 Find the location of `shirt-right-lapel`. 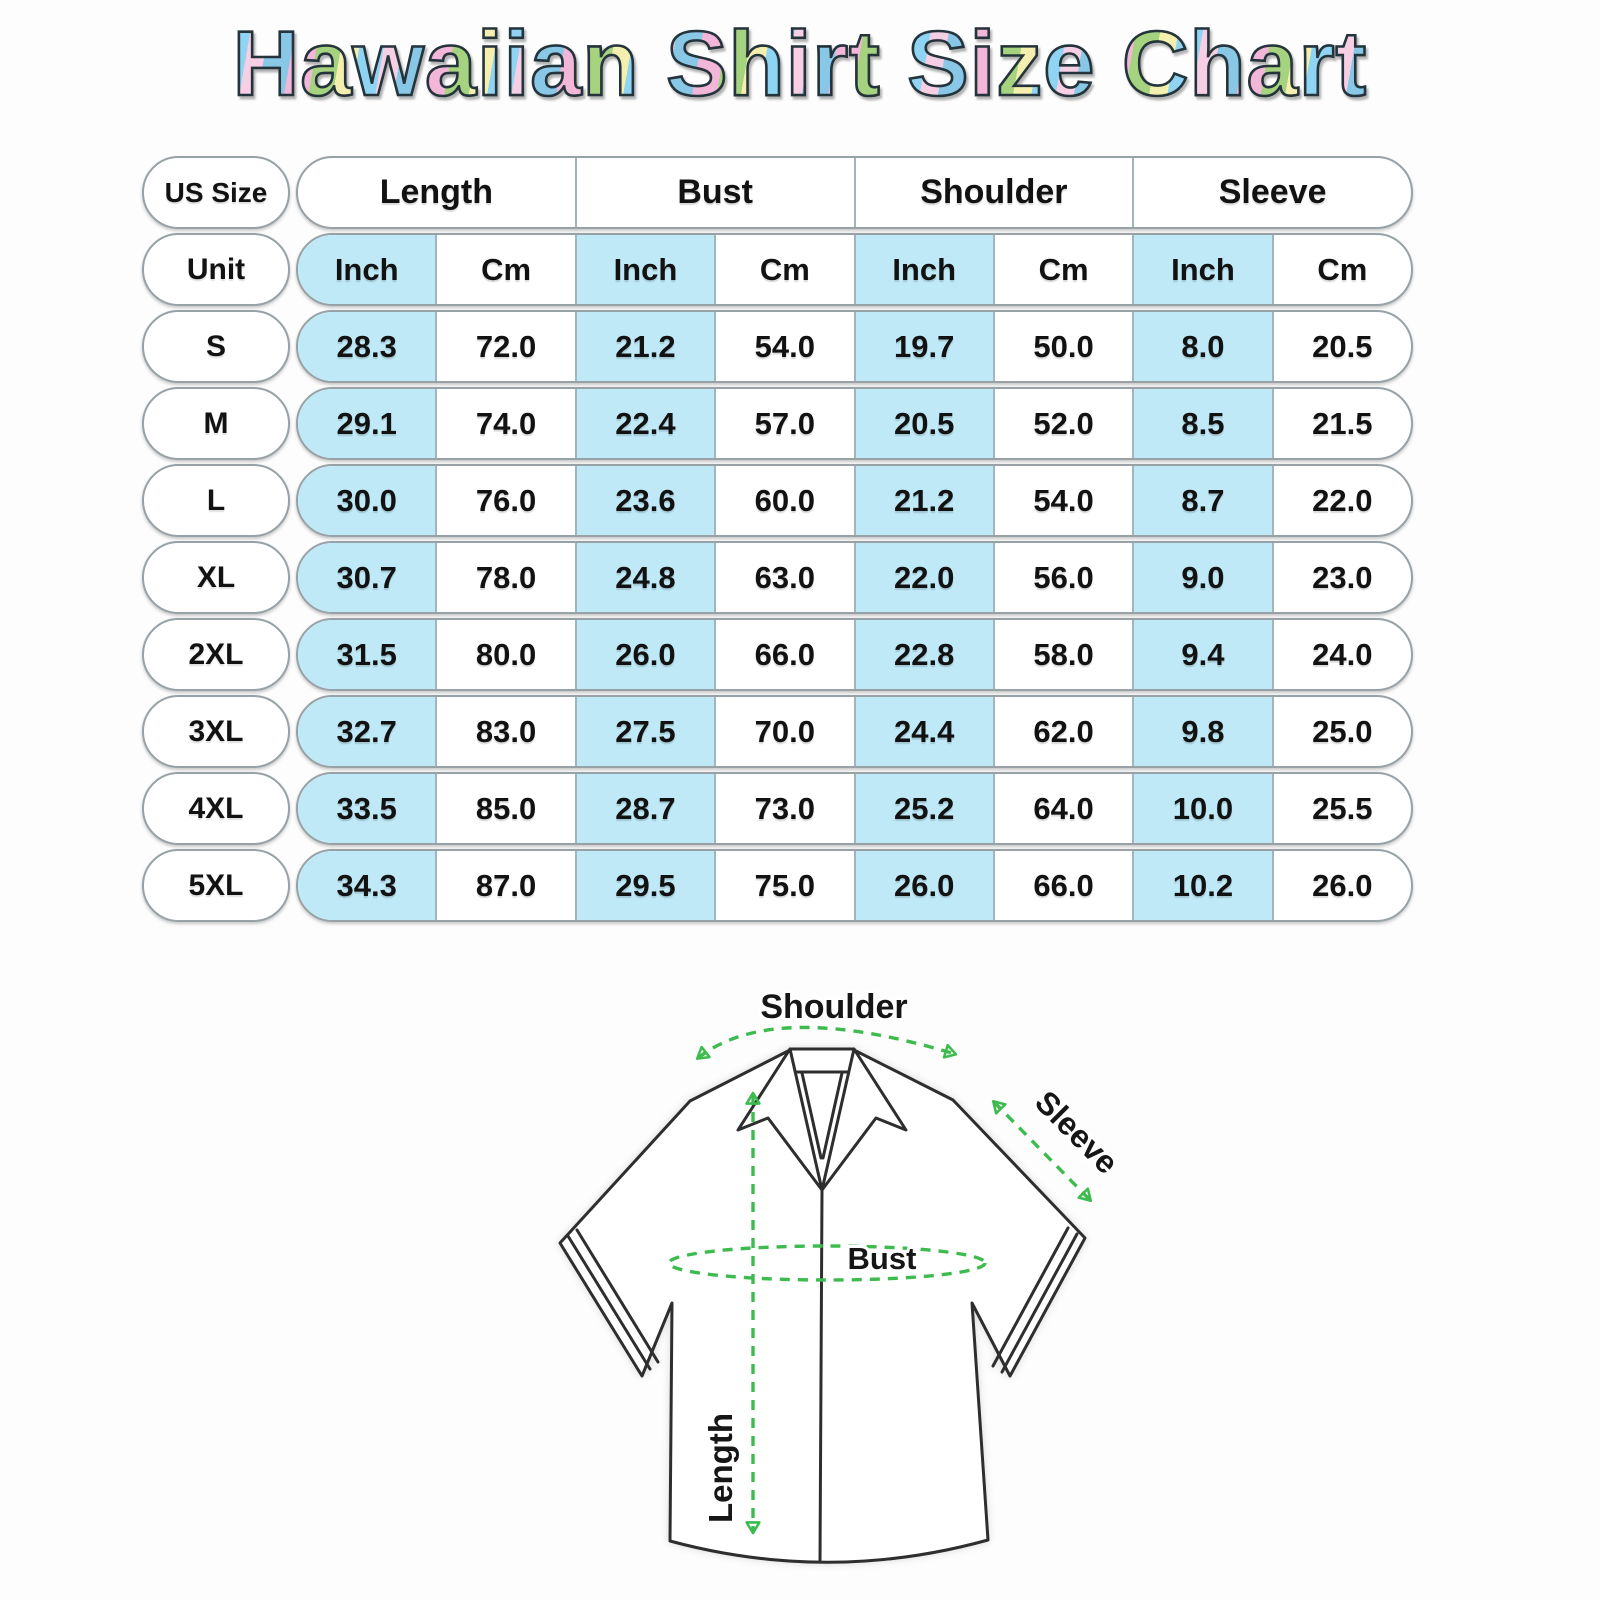

shirt-right-lapel is located at coordinates (864, 1119).